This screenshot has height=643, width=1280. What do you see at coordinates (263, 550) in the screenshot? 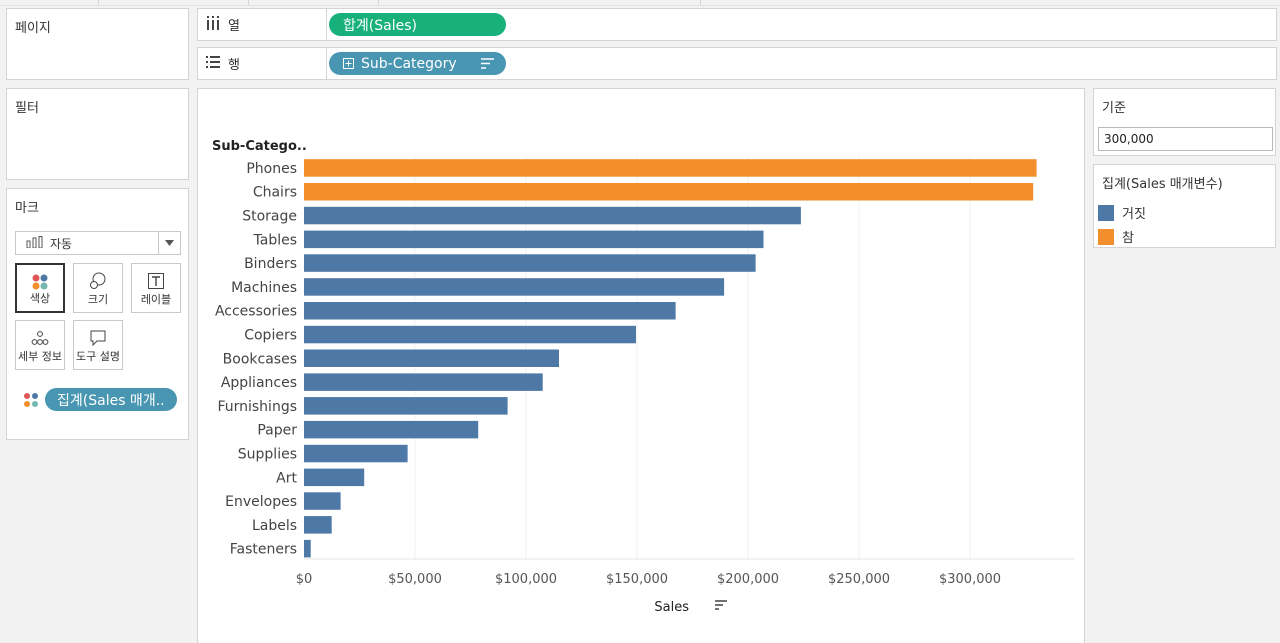
I see `category-label: Fasteners` at bounding box center [263, 550].